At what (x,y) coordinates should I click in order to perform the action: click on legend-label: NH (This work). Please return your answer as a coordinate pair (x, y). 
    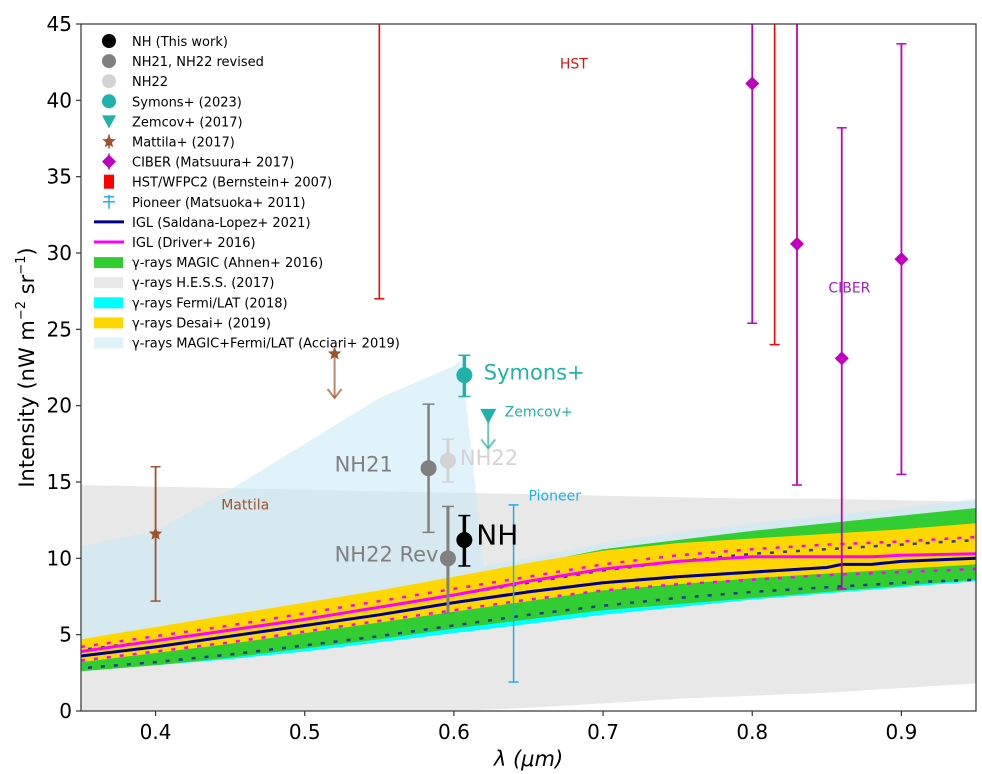
    Looking at the image, I should click on (180, 42).